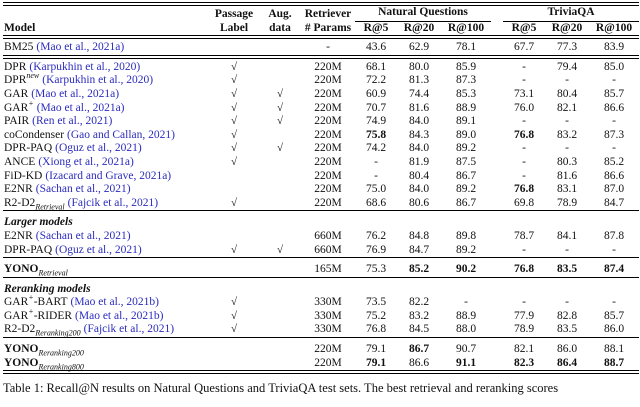  What do you see at coordinates (419, 27) in the screenshot?
I see `col-header-nq-r20: R@20` at bounding box center [419, 27].